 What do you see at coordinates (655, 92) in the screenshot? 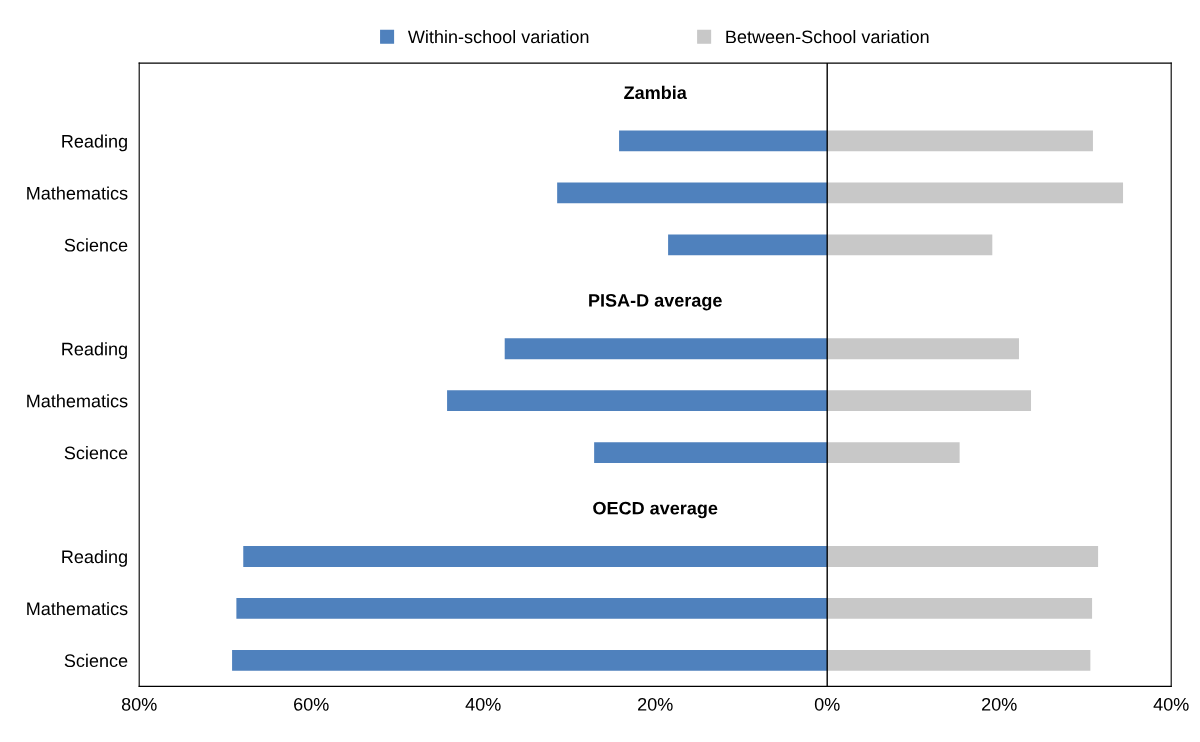
I see `annotation: Zambia` at bounding box center [655, 92].